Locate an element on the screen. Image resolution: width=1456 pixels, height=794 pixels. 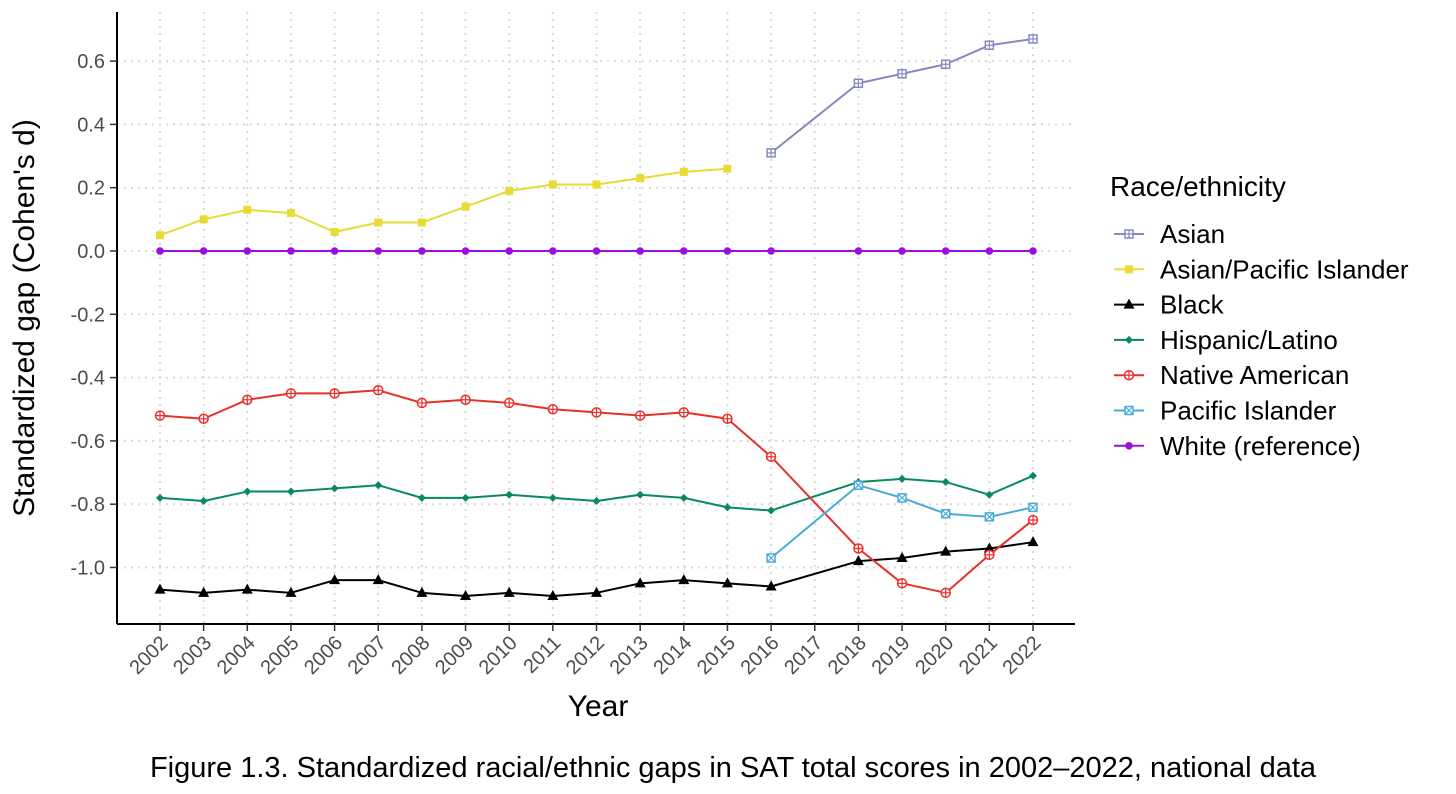
series-line-pacific-islander is located at coordinates (902, 521).